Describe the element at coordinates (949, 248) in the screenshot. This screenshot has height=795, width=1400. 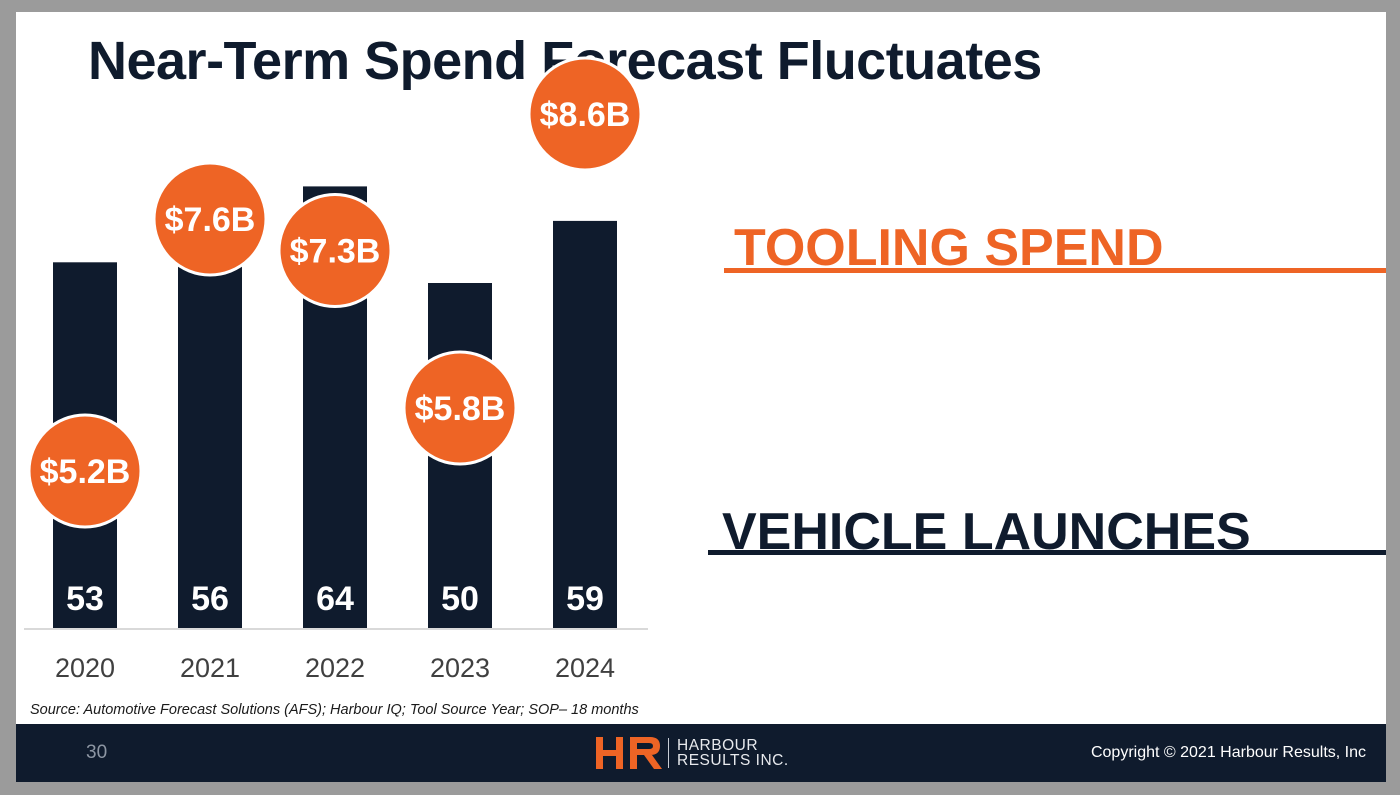
I see `legend-tooling-spend: TOOLING SPEND` at that location.